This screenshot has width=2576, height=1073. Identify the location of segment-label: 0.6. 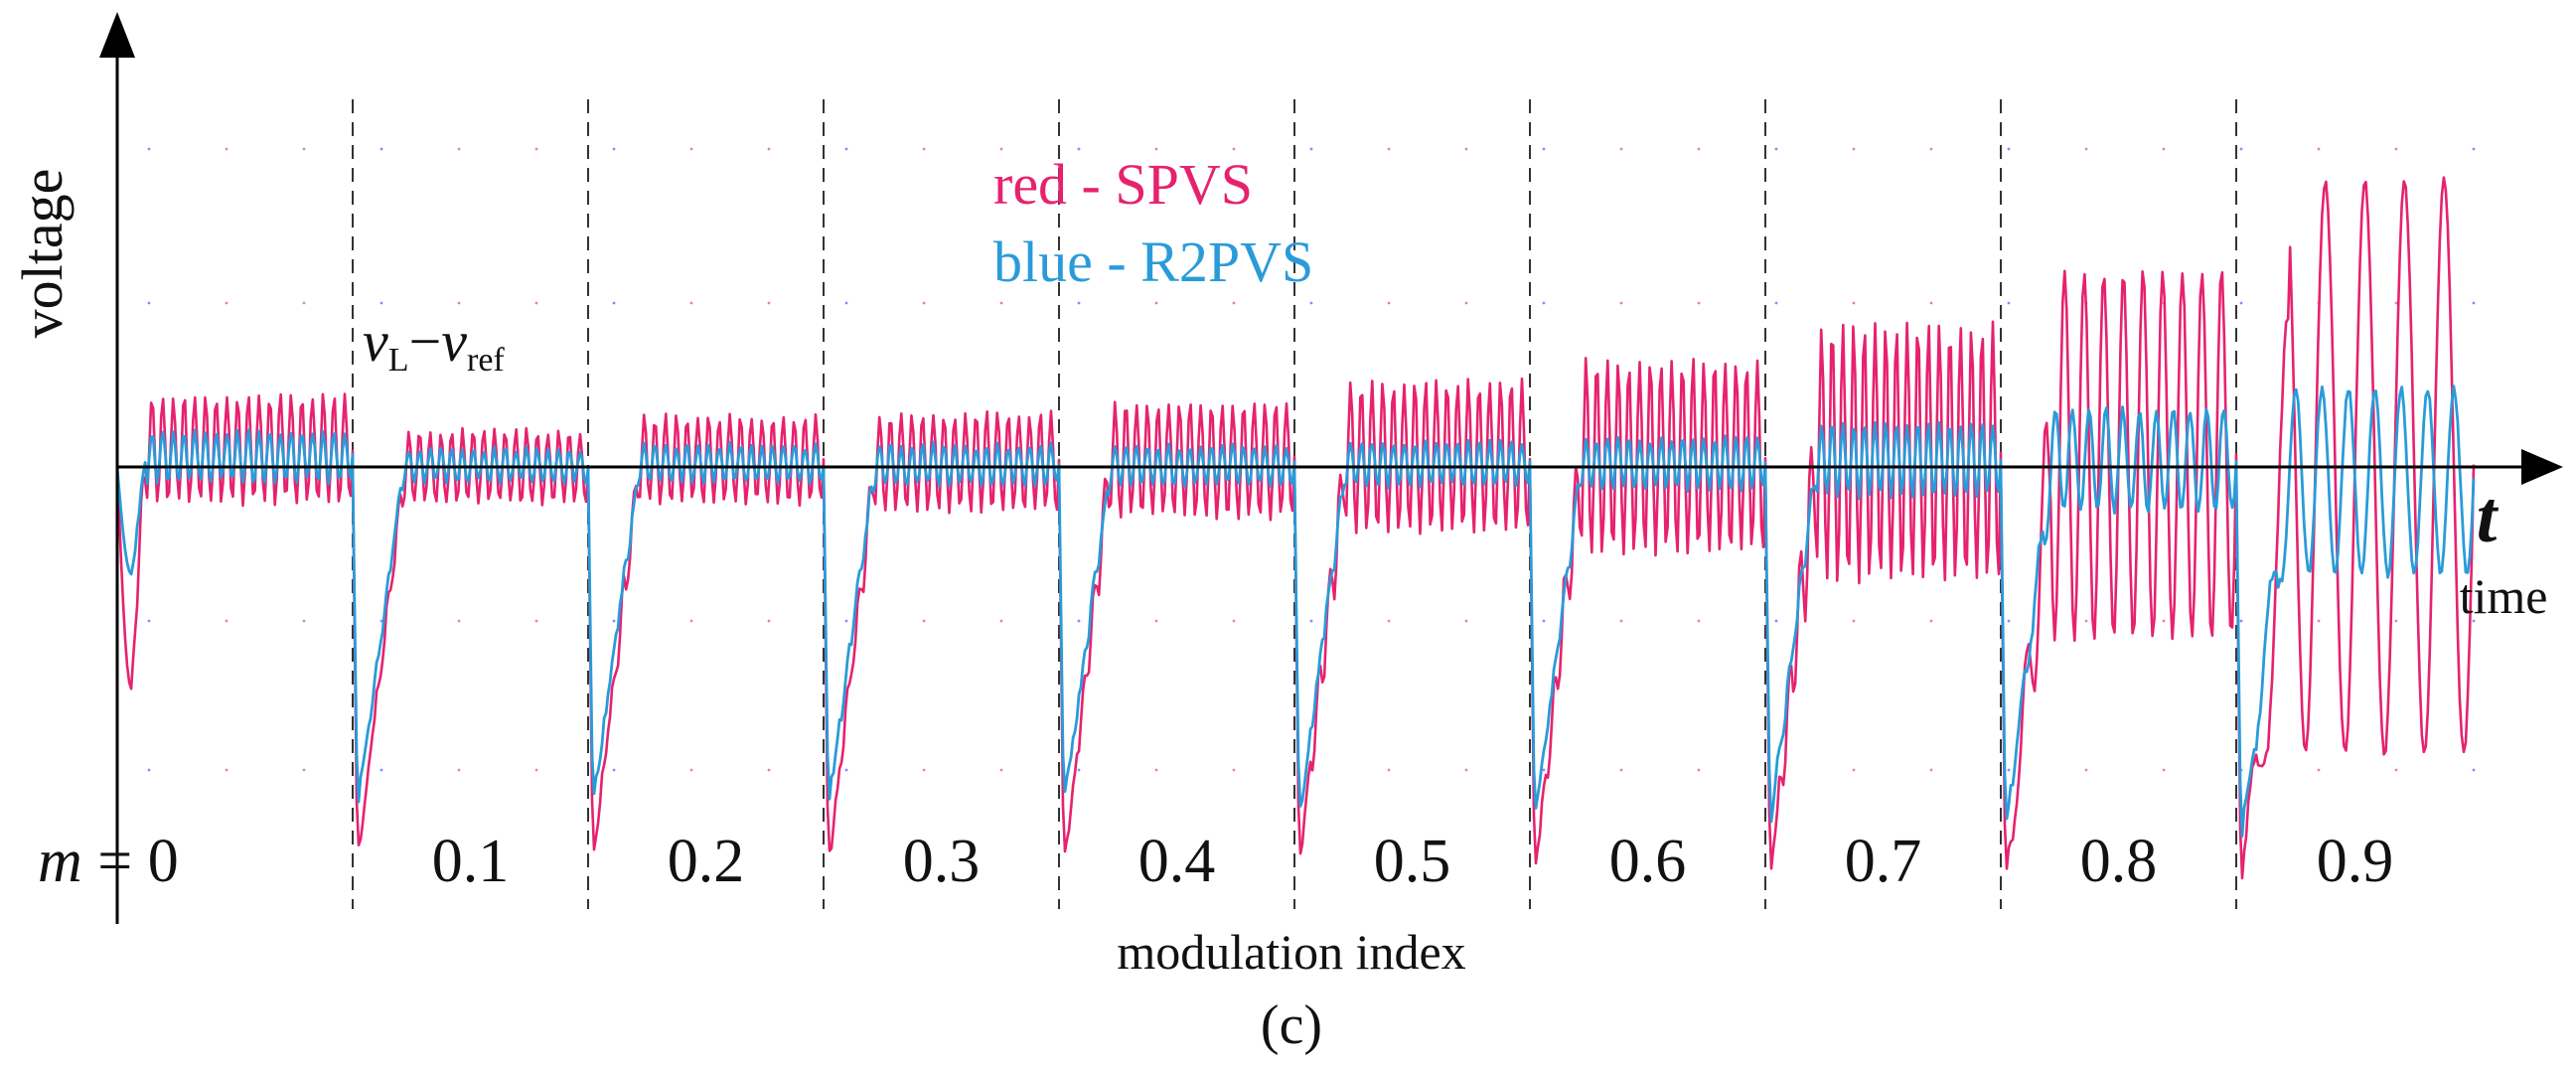
(1648, 861).